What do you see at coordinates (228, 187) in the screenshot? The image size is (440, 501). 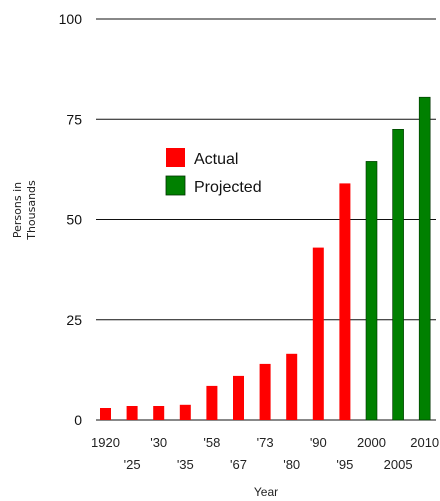 I see `legend-label-projected: Projected` at bounding box center [228, 187].